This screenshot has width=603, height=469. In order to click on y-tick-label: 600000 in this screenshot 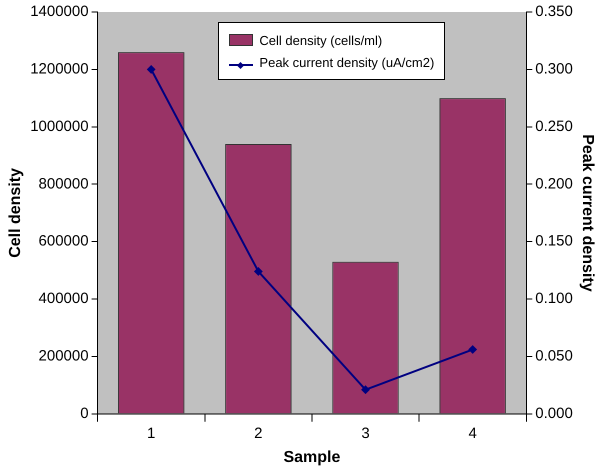, I will do `click(63, 241)`.